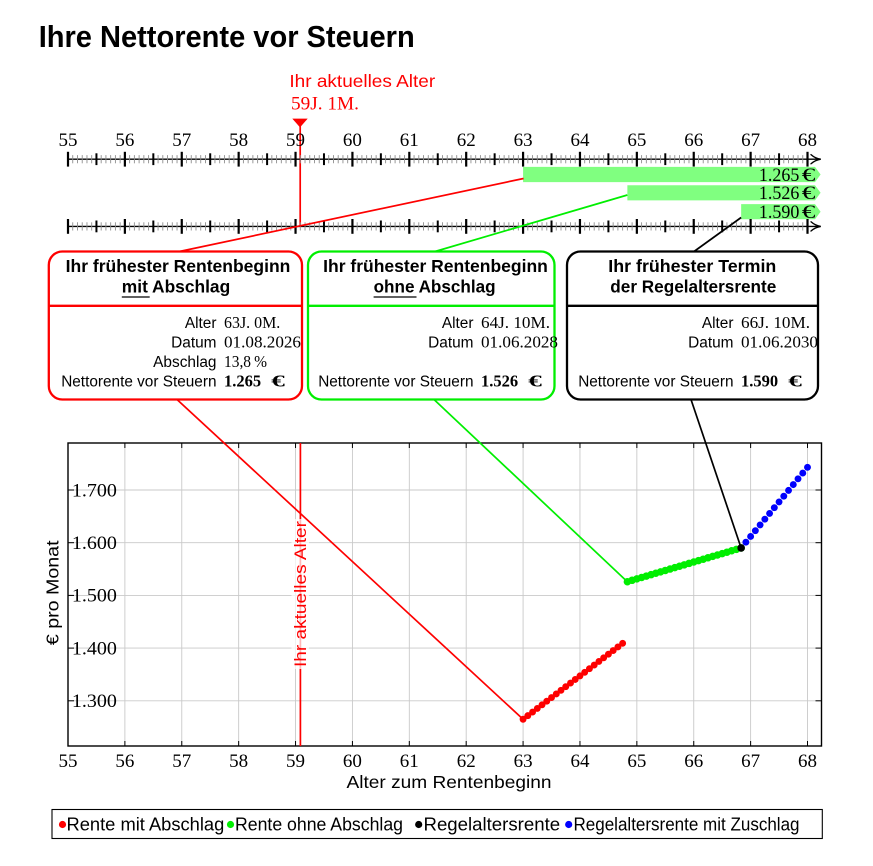  What do you see at coordinates (146, 823) in the screenshot?
I see `svg-text: Rente mit Abschlag` at bounding box center [146, 823].